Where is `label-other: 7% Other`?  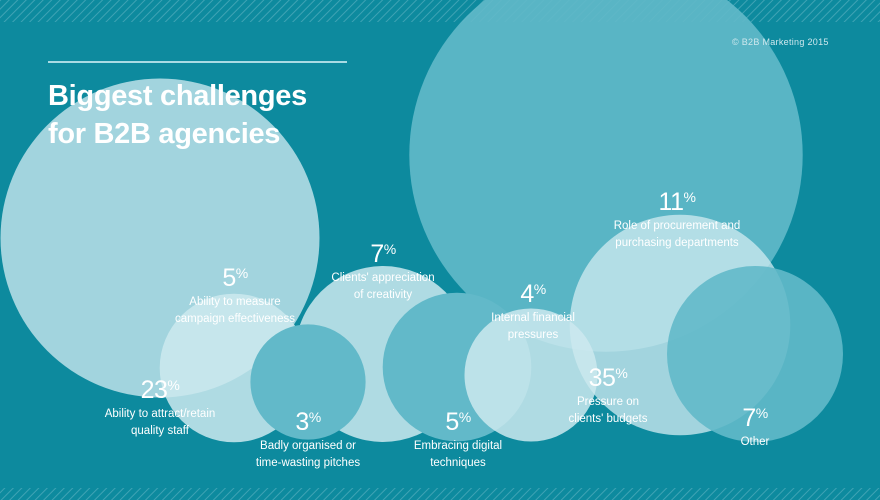
label-other: 7% Other is located at coordinates (755, 427).